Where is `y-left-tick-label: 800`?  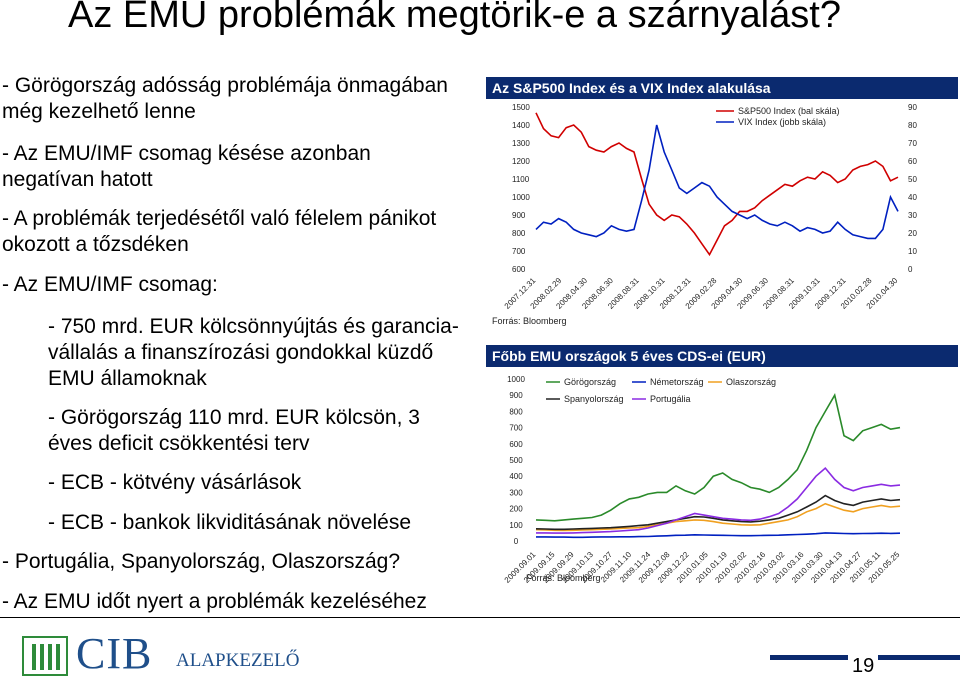
y-left-tick-label: 800 is located at coordinates (519, 233).